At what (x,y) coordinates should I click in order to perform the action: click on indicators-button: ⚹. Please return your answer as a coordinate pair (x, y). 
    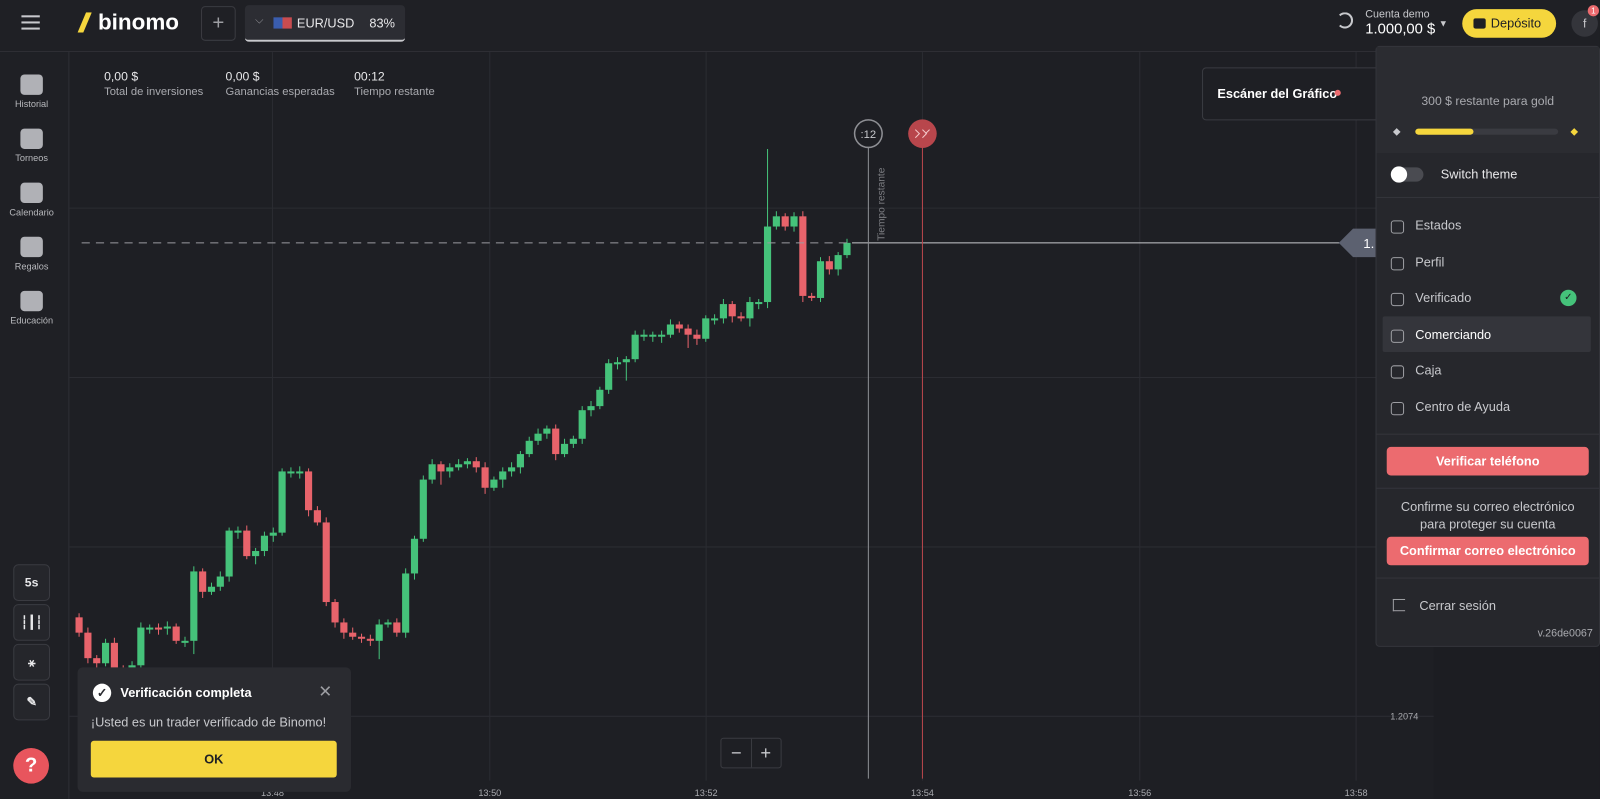
    Looking at the image, I should click on (31, 662).